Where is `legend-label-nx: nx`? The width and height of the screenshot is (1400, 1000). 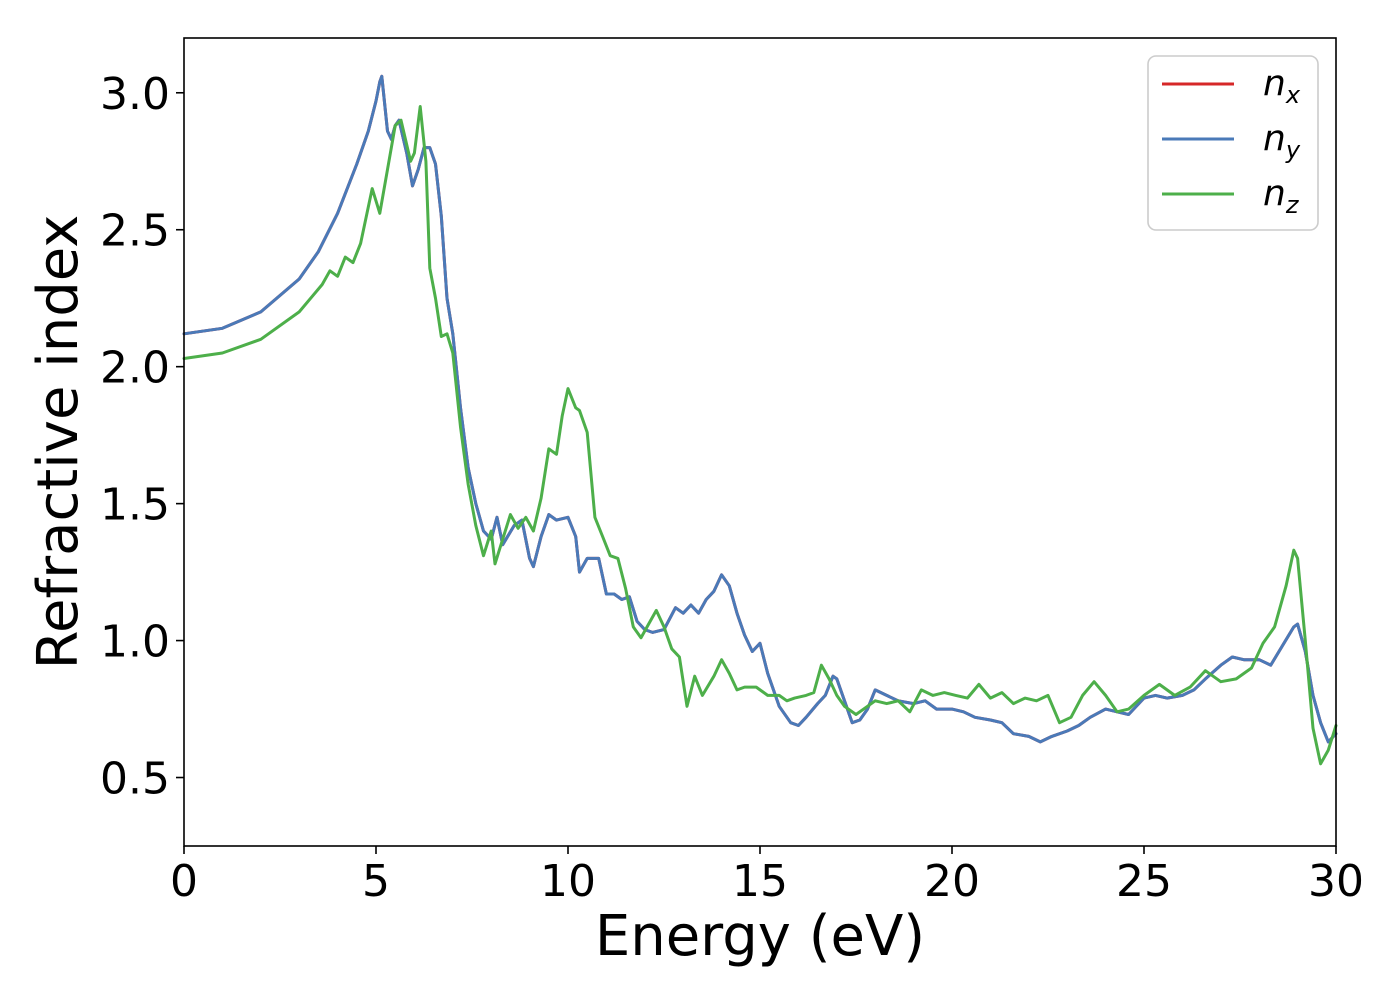
legend-label-nx: nx is located at coordinates (1282, 86).